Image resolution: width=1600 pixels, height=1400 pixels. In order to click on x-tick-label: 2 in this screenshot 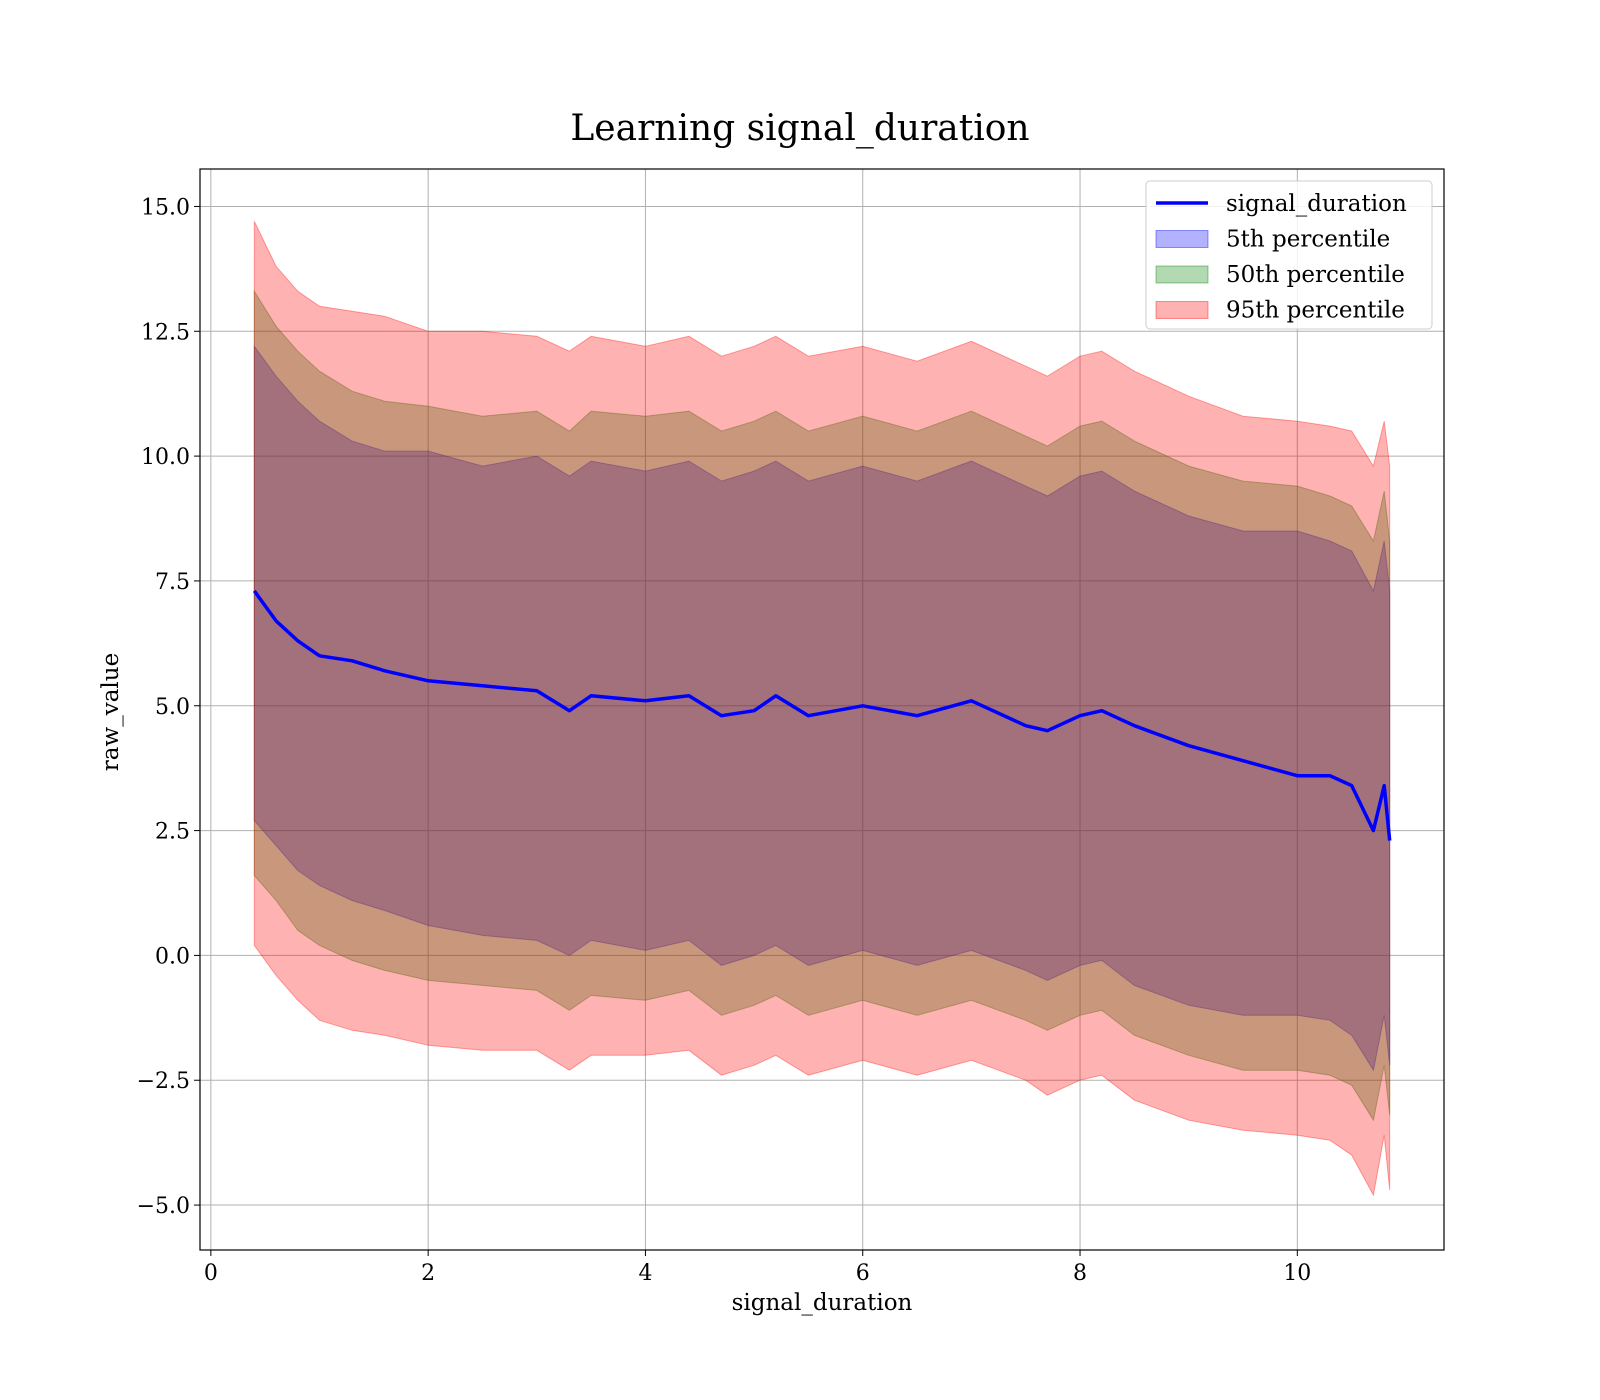, I will do `click(428, 1273)`.